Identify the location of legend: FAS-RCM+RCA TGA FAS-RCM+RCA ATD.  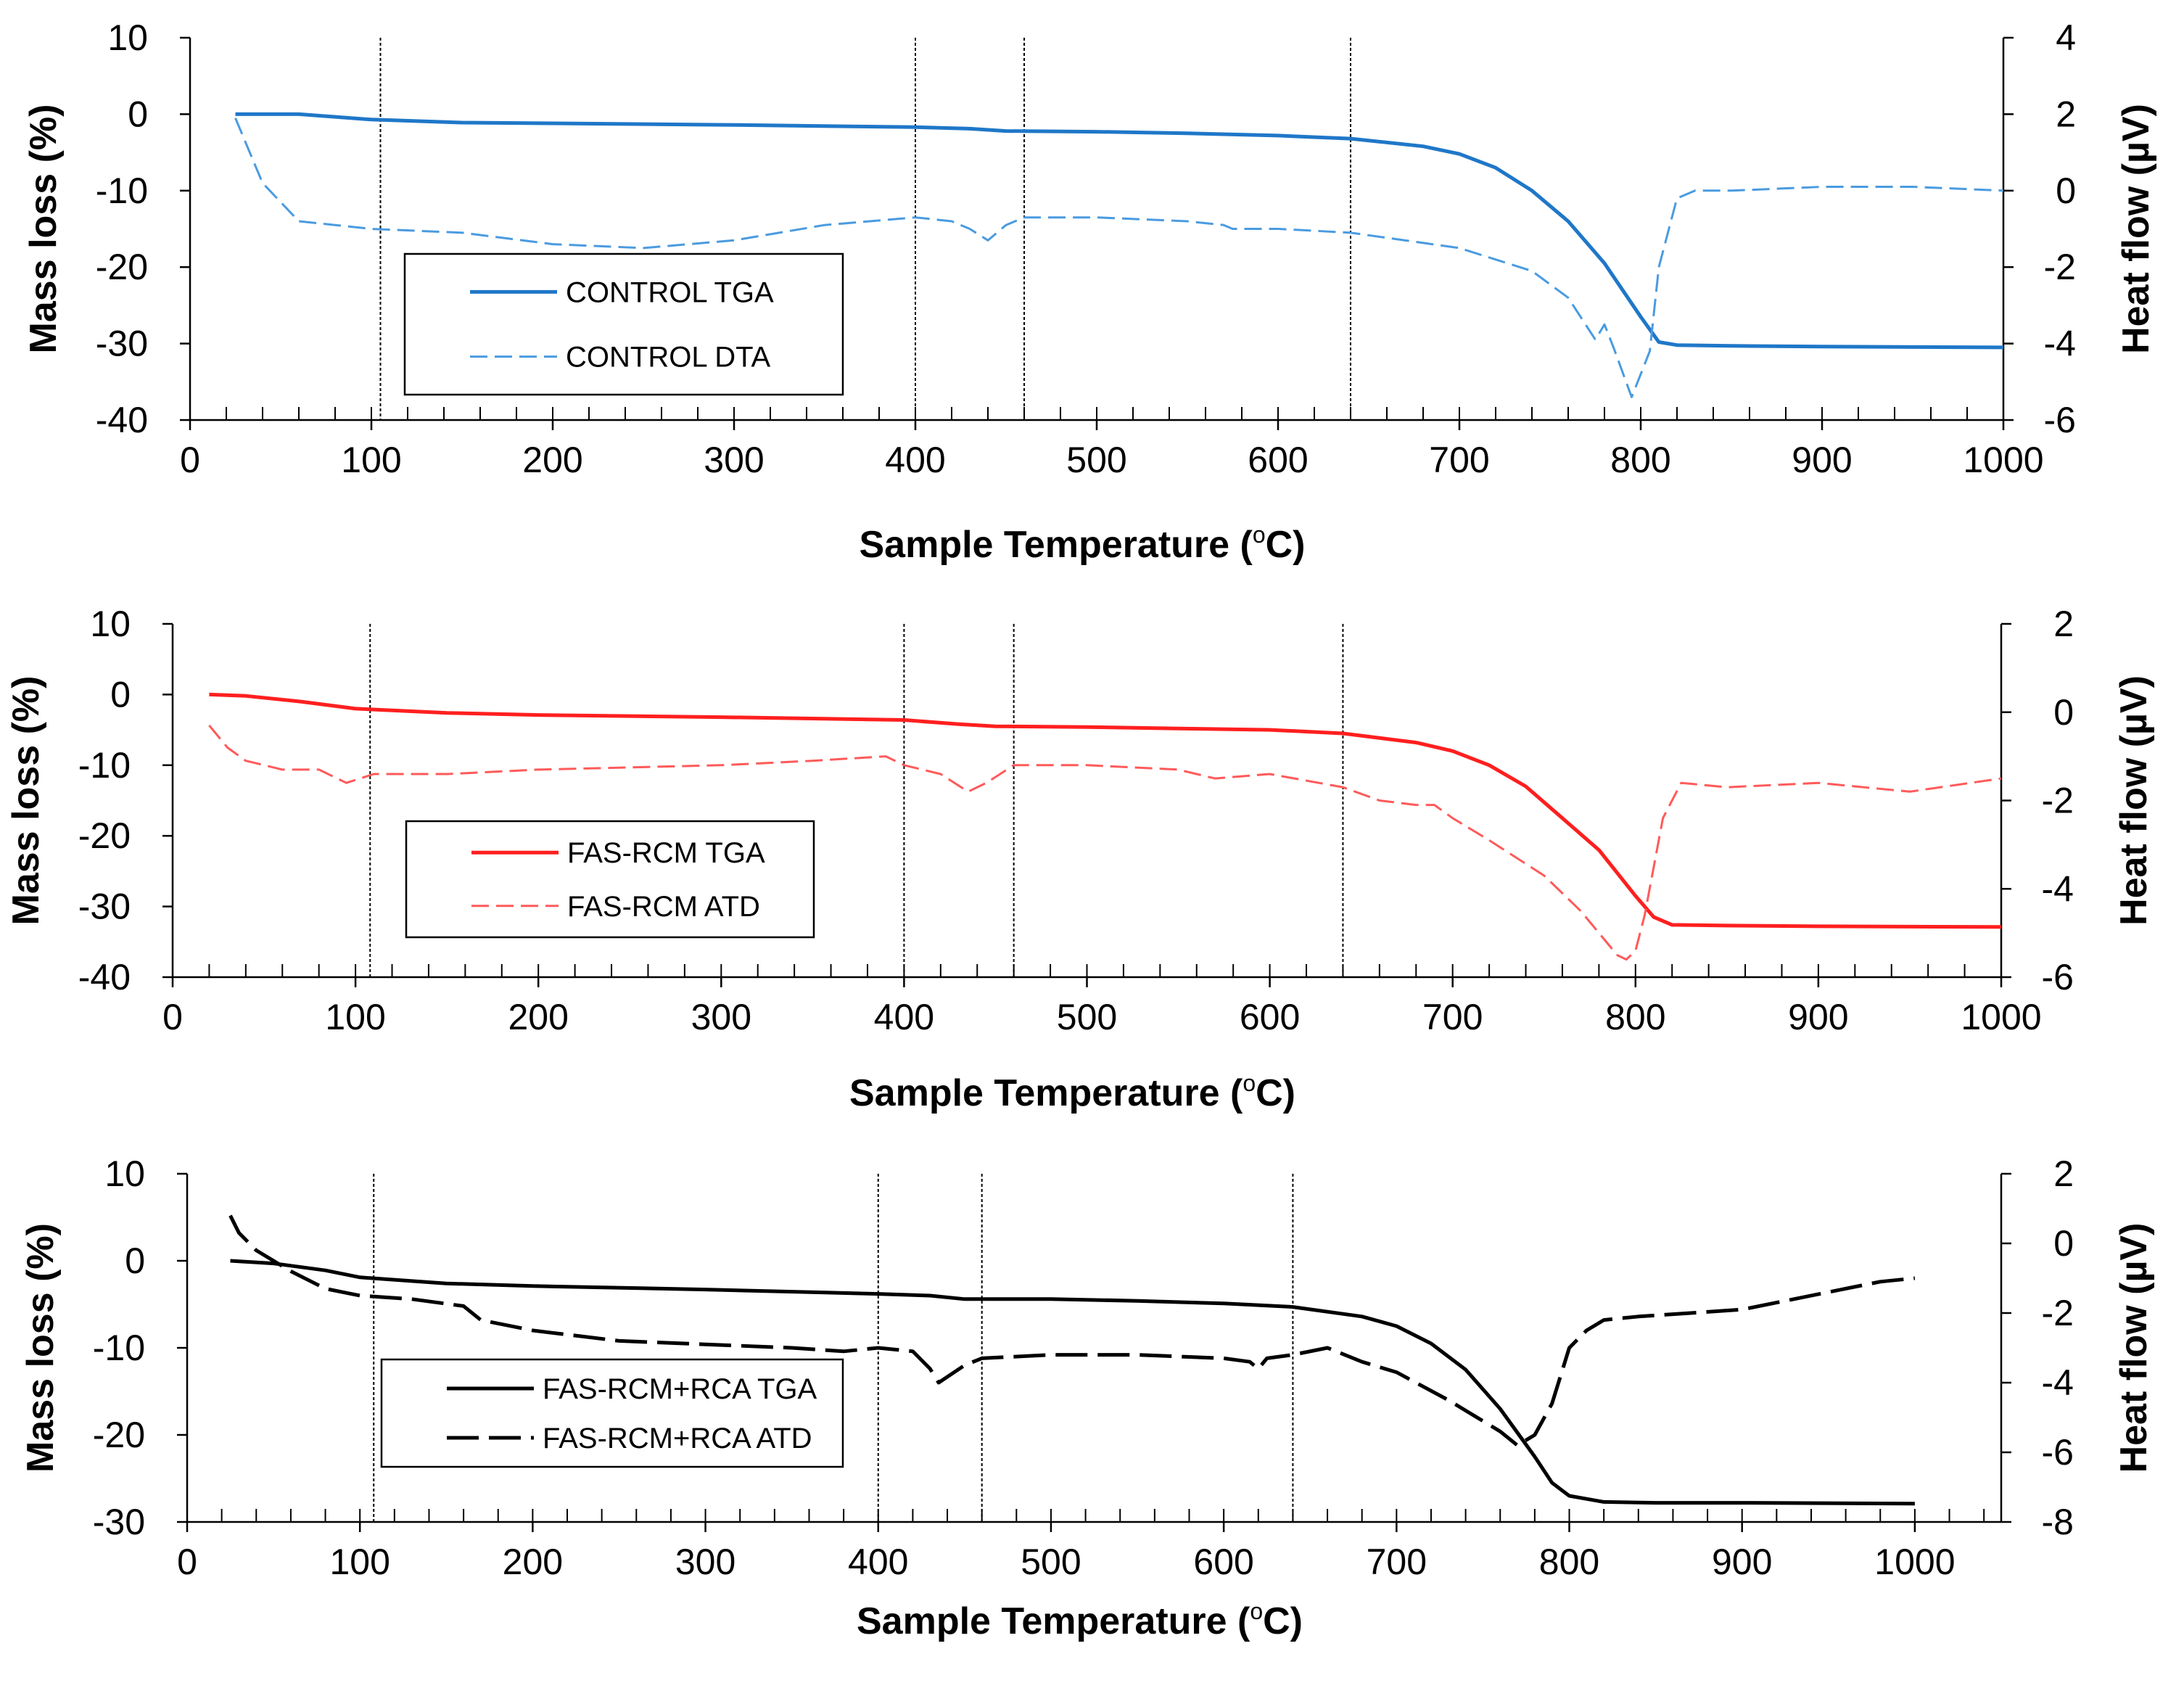
(612, 1413).